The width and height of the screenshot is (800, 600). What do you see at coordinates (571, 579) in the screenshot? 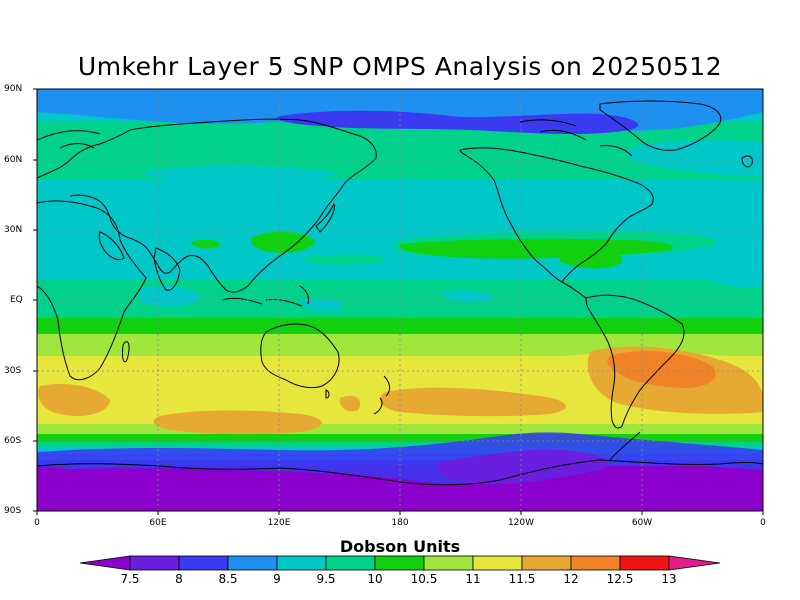
I see `colorbar-tick-label: 12` at bounding box center [571, 579].